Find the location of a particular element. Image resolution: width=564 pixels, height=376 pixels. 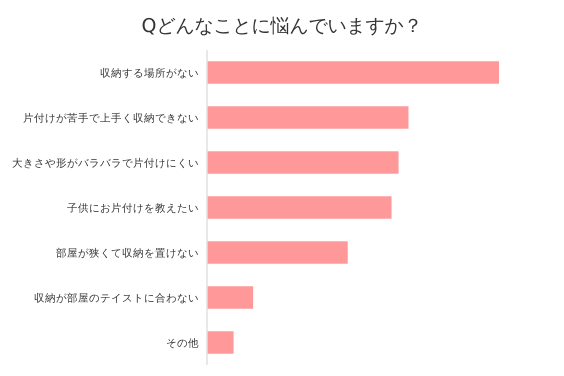

y-tick-label: 収納が部屋のテイストに合わない is located at coordinates (116, 298).